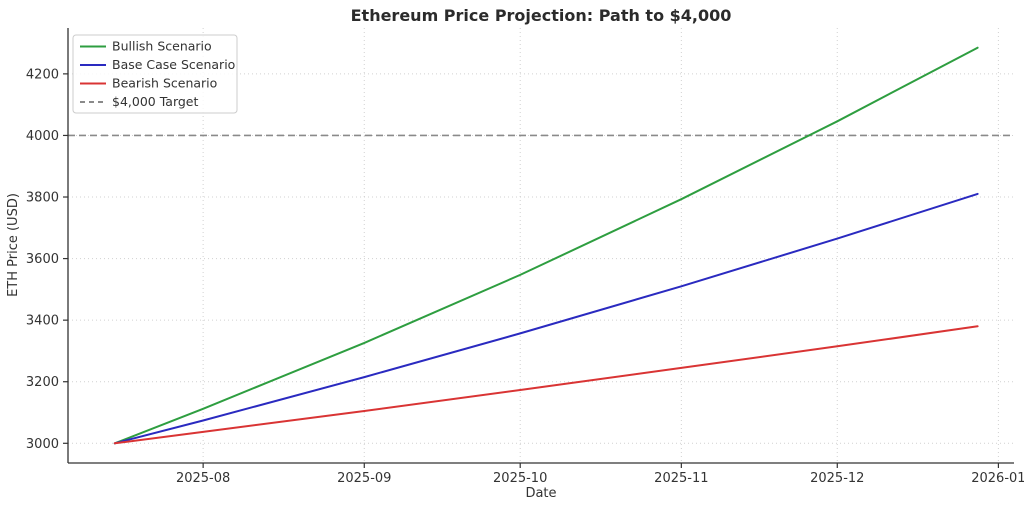 The height and width of the screenshot is (510, 1024). What do you see at coordinates (42, 136) in the screenshot?
I see `y-tick-label: 4000` at bounding box center [42, 136].